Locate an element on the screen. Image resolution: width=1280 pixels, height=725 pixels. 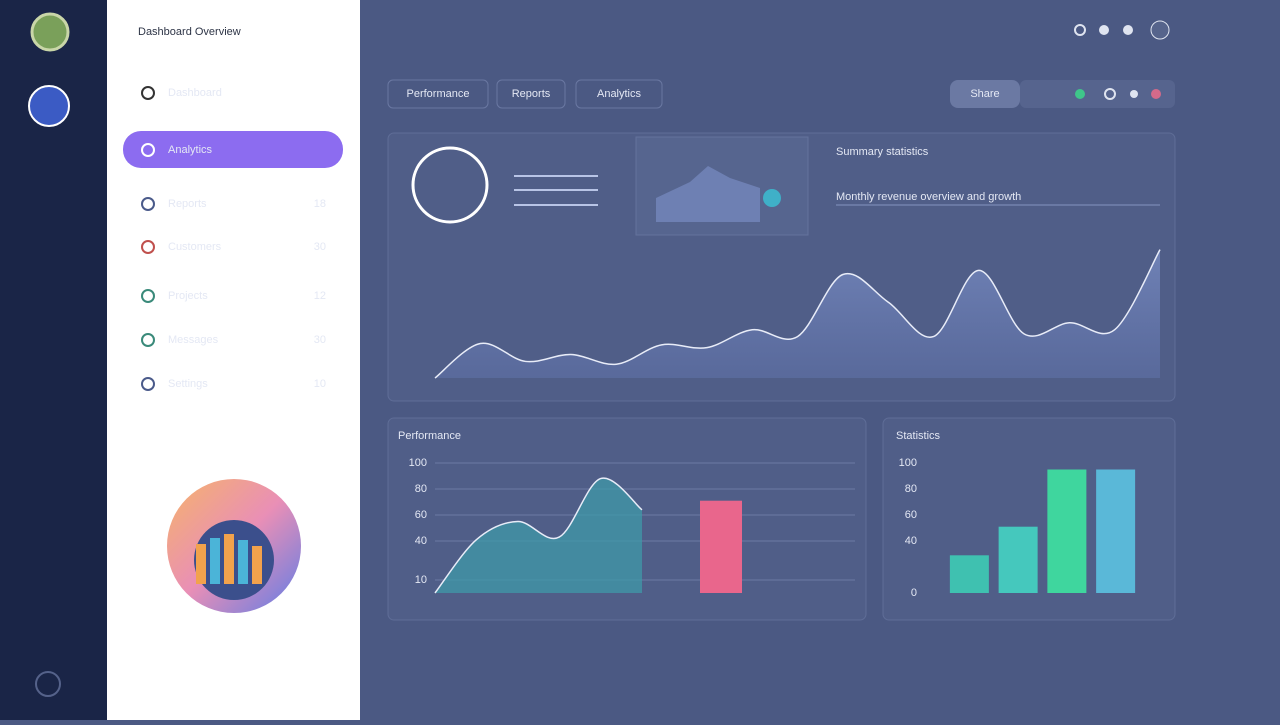
nav-label: Dashboard is located at coordinates (195, 93).